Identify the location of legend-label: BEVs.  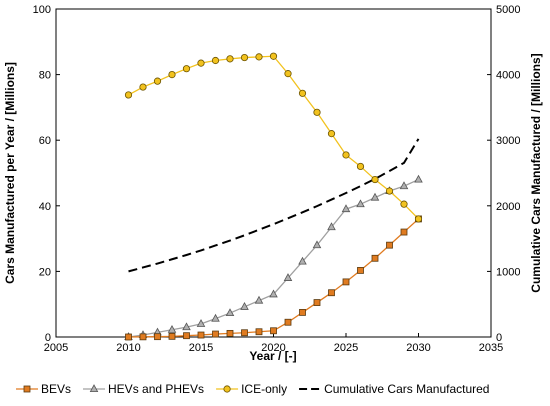
(56, 389).